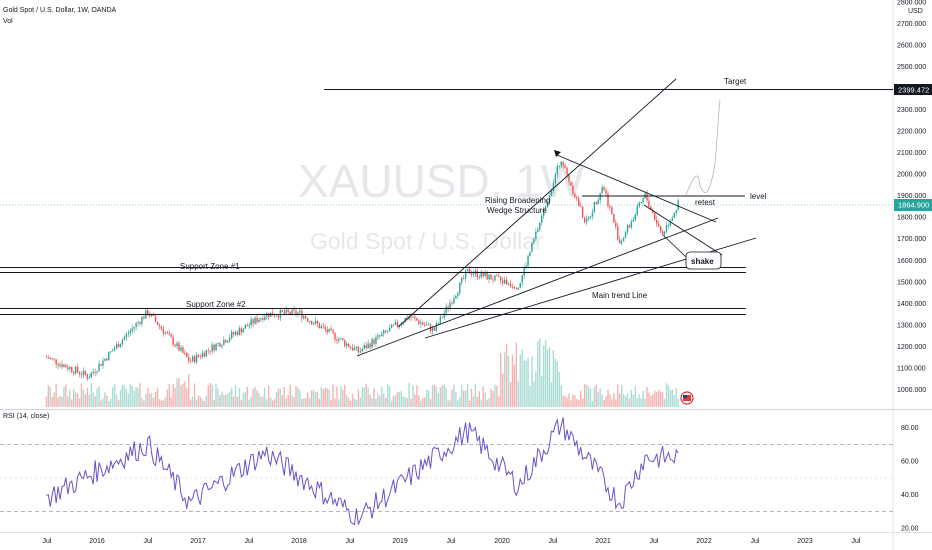  I want to click on time-tick-label: 2019, so click(400, 541).